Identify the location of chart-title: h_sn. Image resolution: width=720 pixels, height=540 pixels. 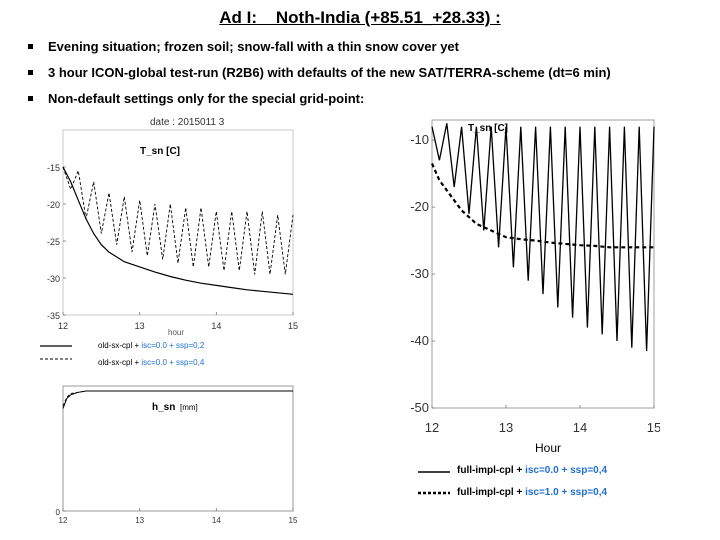
(163, 407).